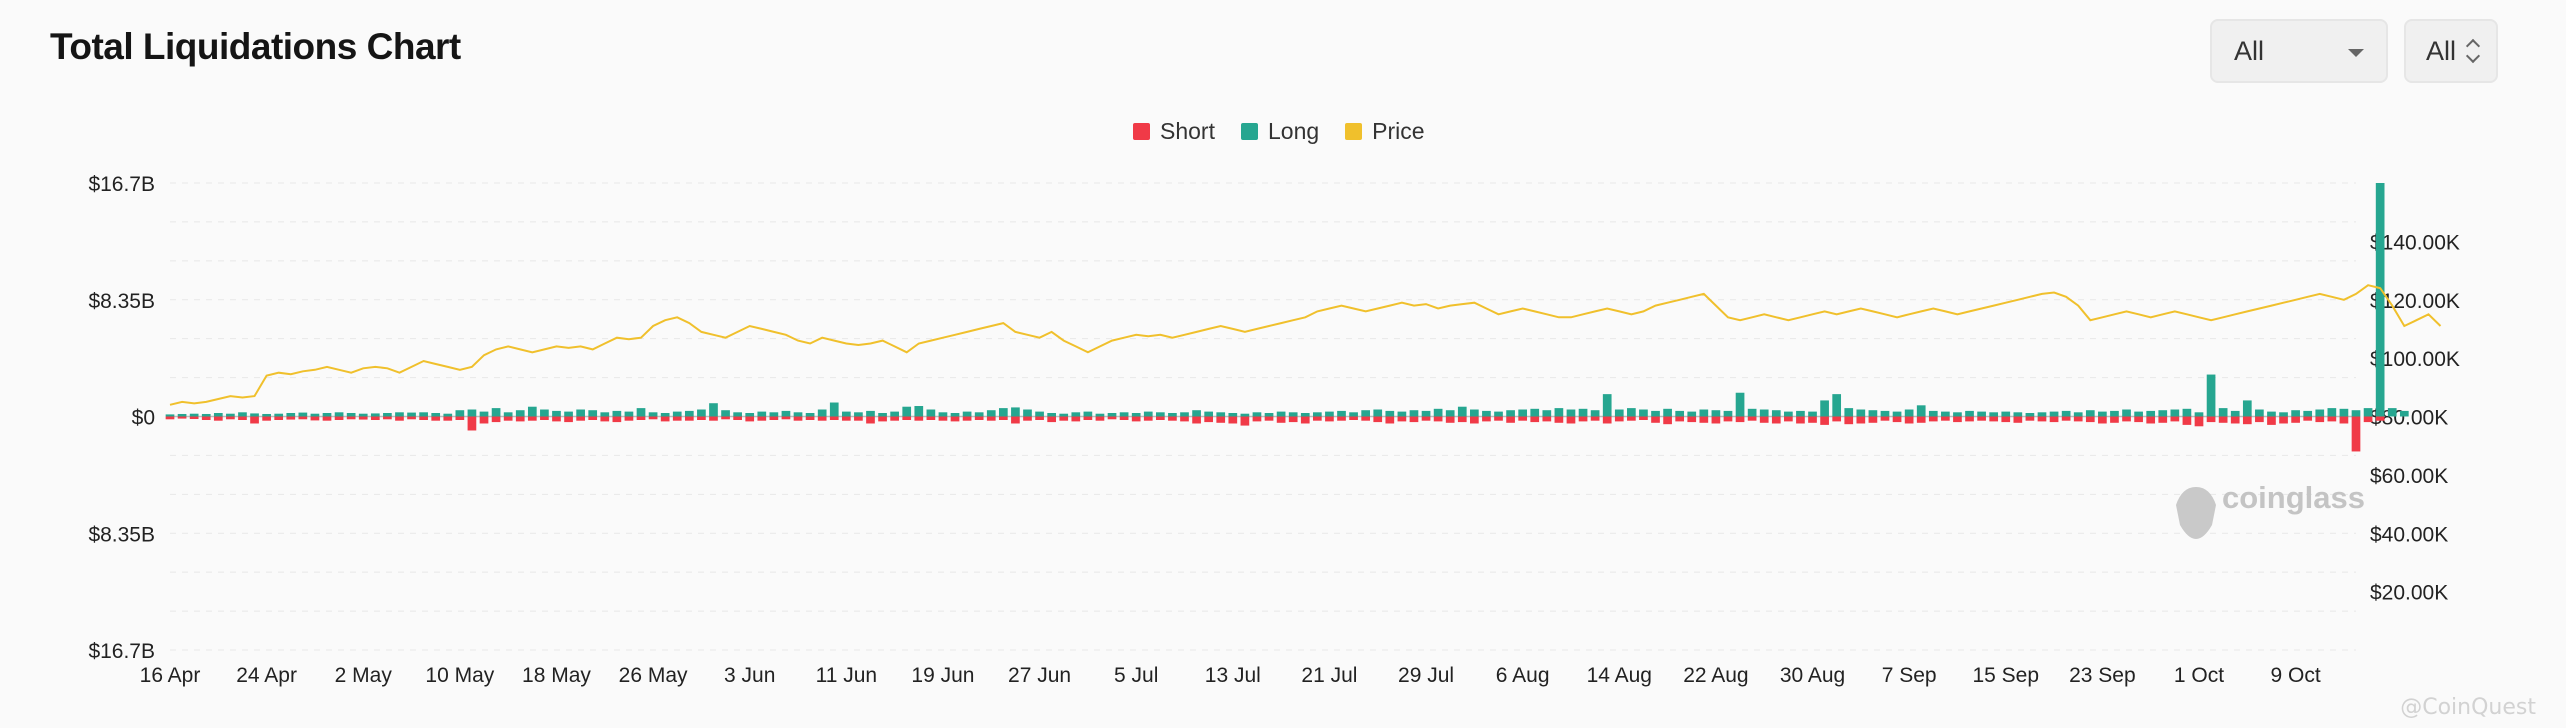 The width and height of the screenshot is (2566, 728). Describe the element at coordinates (1279, 131) in the screenshot. I see `legend-item-long: Long` at that location.